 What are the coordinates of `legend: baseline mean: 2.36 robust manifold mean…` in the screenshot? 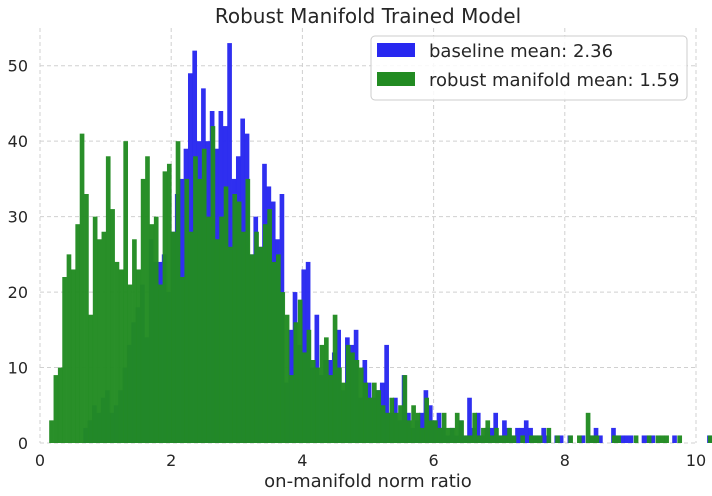 It's located at (529, 68).